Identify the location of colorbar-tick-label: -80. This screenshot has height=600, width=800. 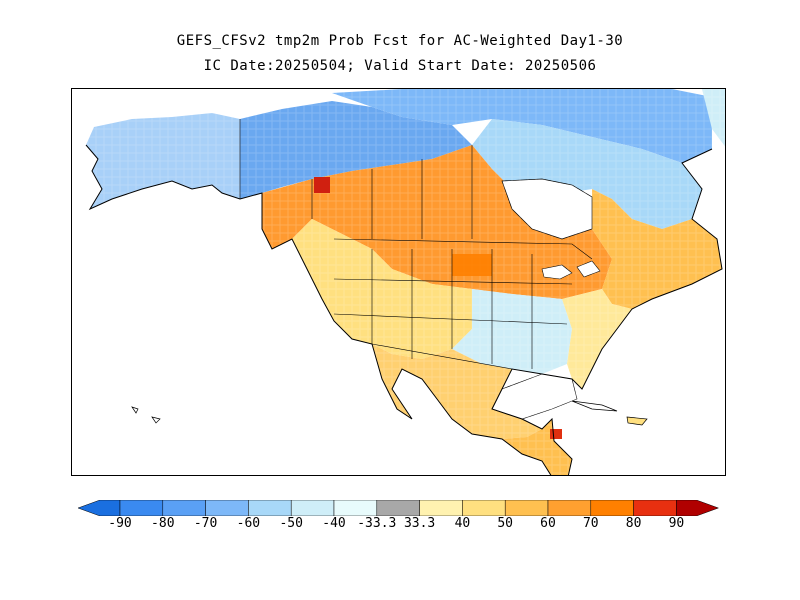
(163, 523).